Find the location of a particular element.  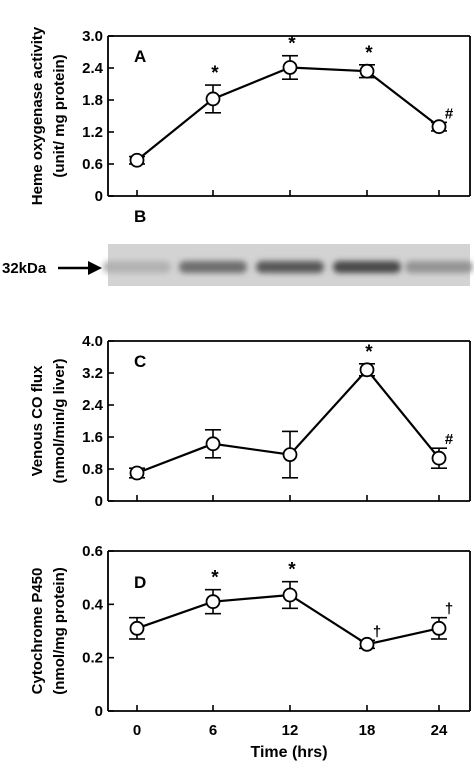

y-tick-label: 3.2 is located at coordinates (92, 373).